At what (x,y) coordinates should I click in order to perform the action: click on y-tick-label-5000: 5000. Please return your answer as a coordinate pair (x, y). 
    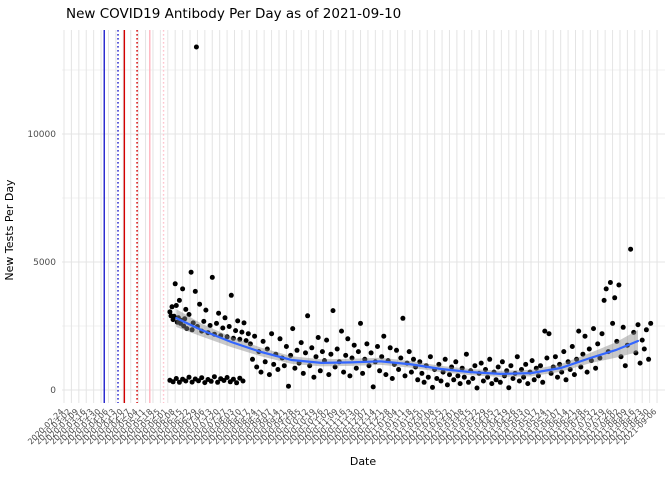
    Looking at the image, I should click on (44, 263).